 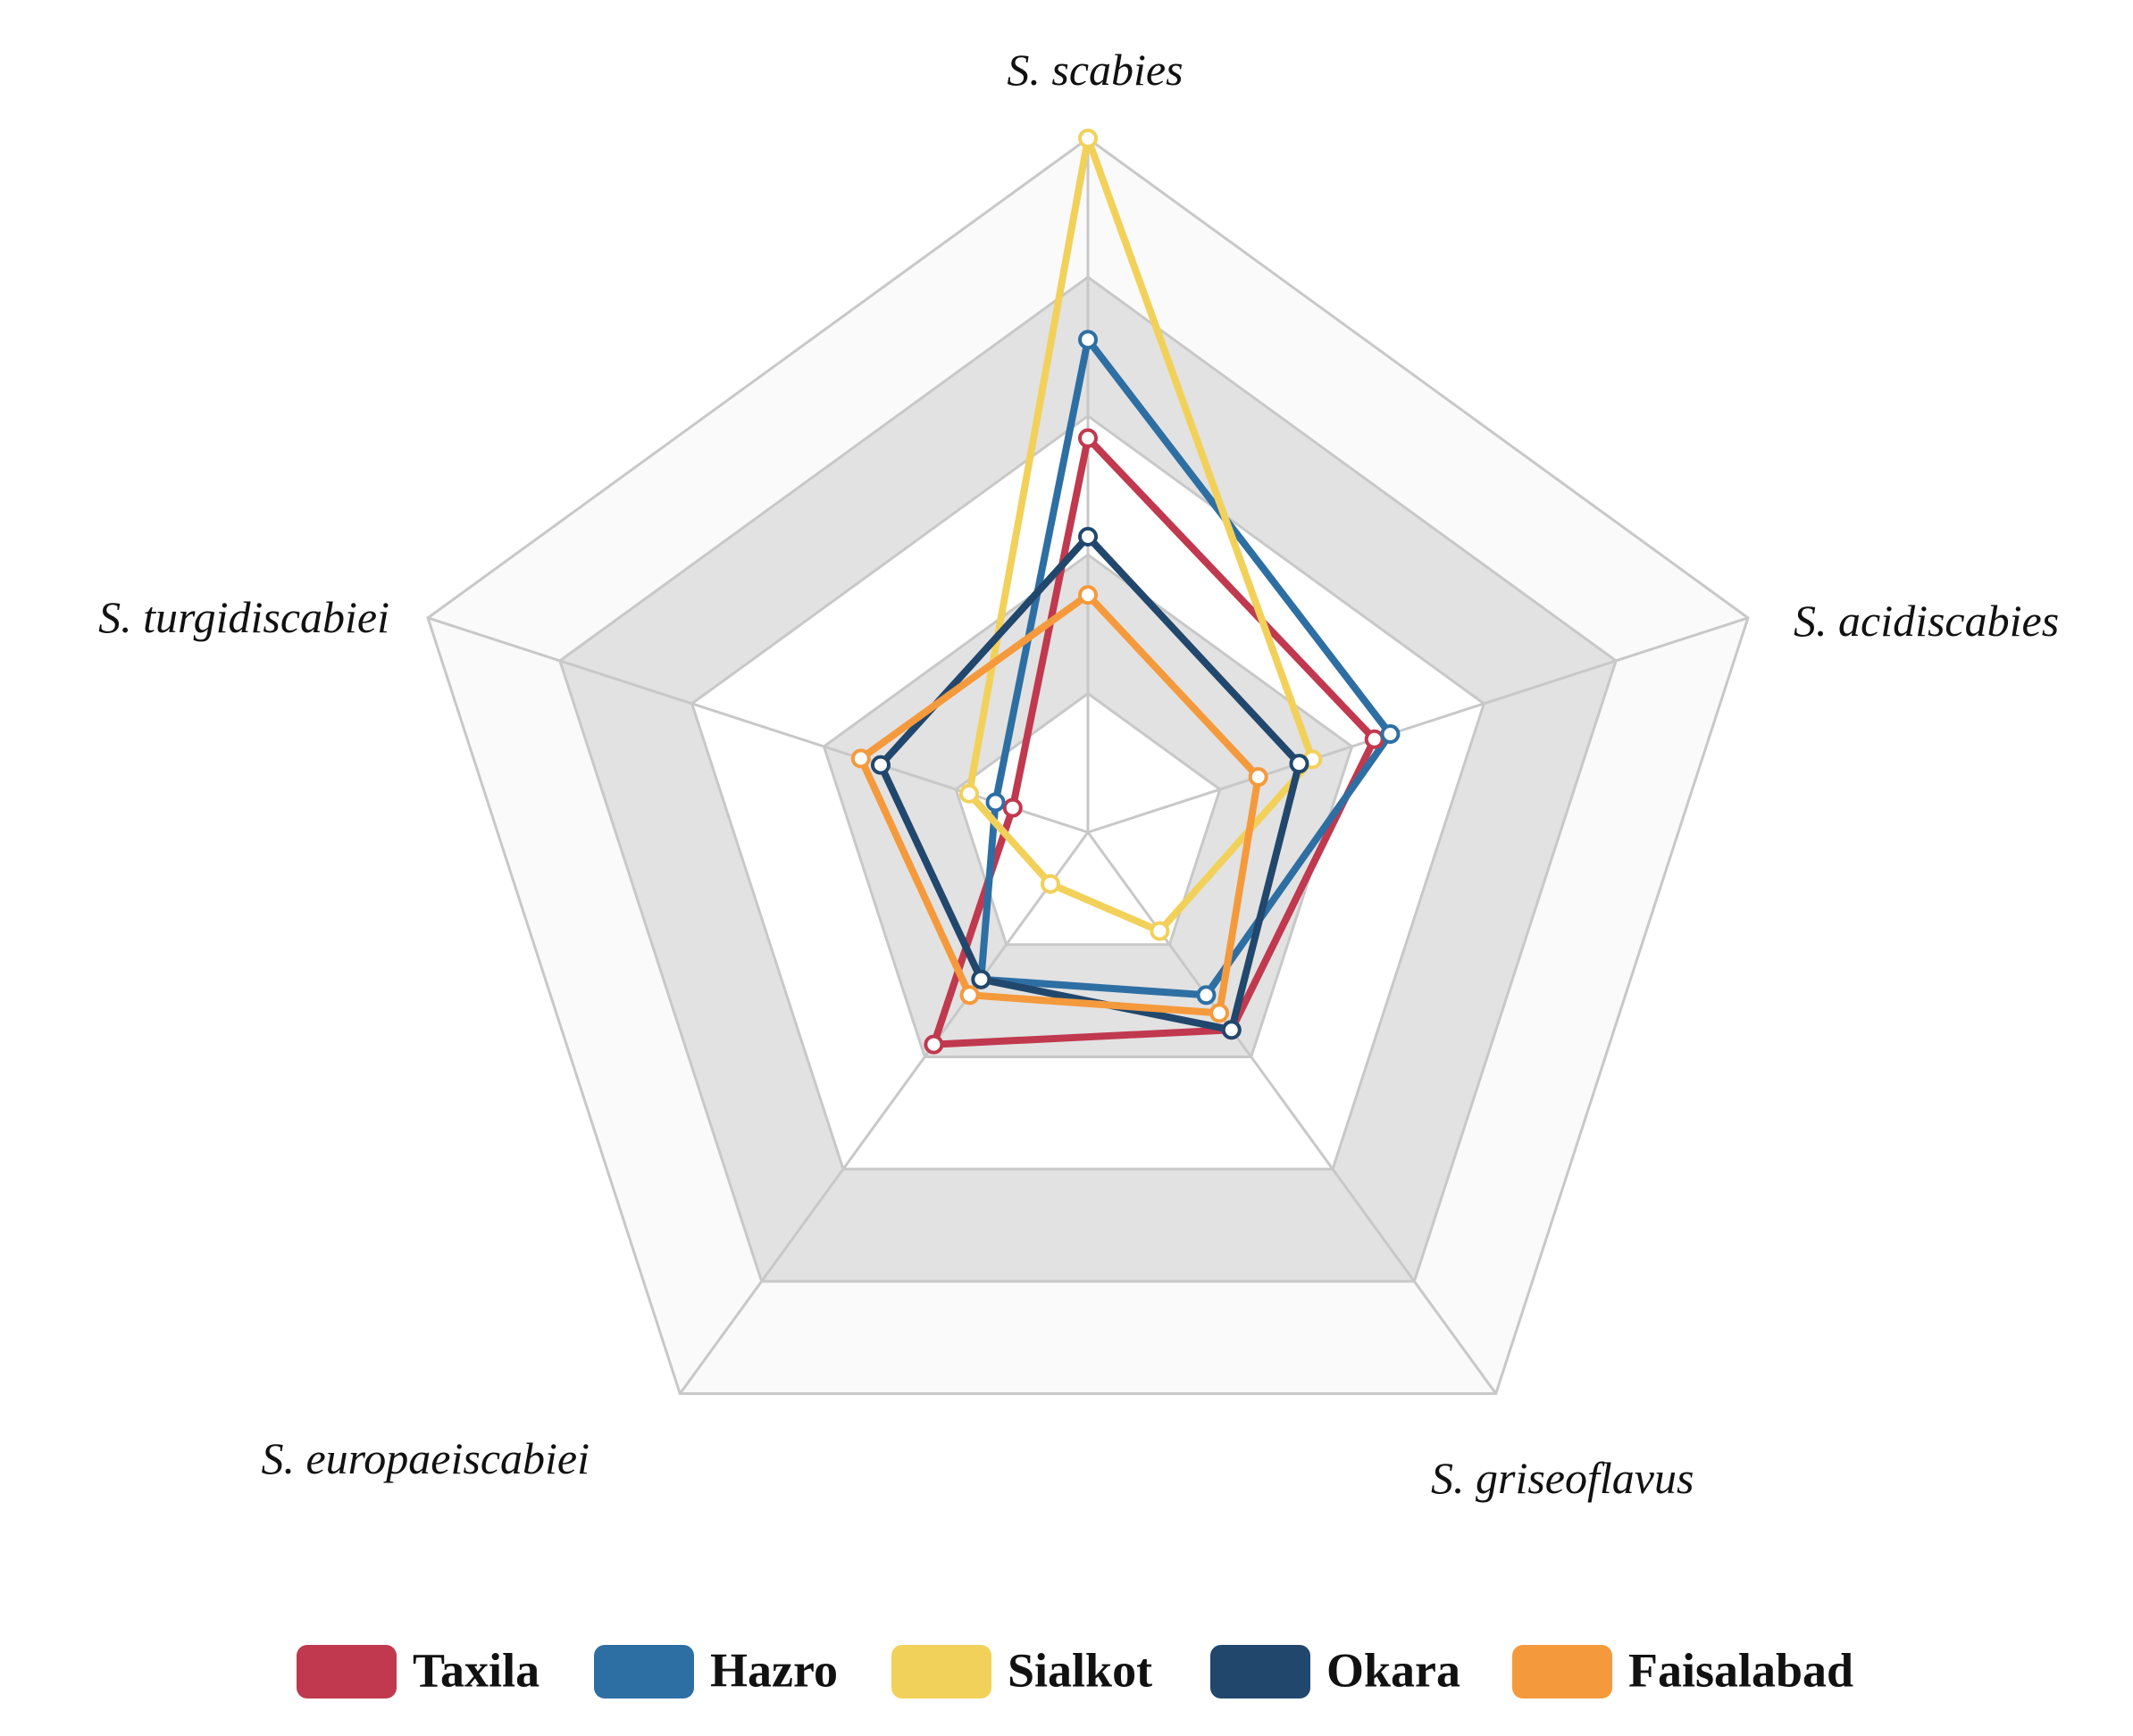 What do you see at coordinates (1080, 1670) in the screenshot?
I see `legend-label: Sialkot` at bounding box center [1080, 1670].